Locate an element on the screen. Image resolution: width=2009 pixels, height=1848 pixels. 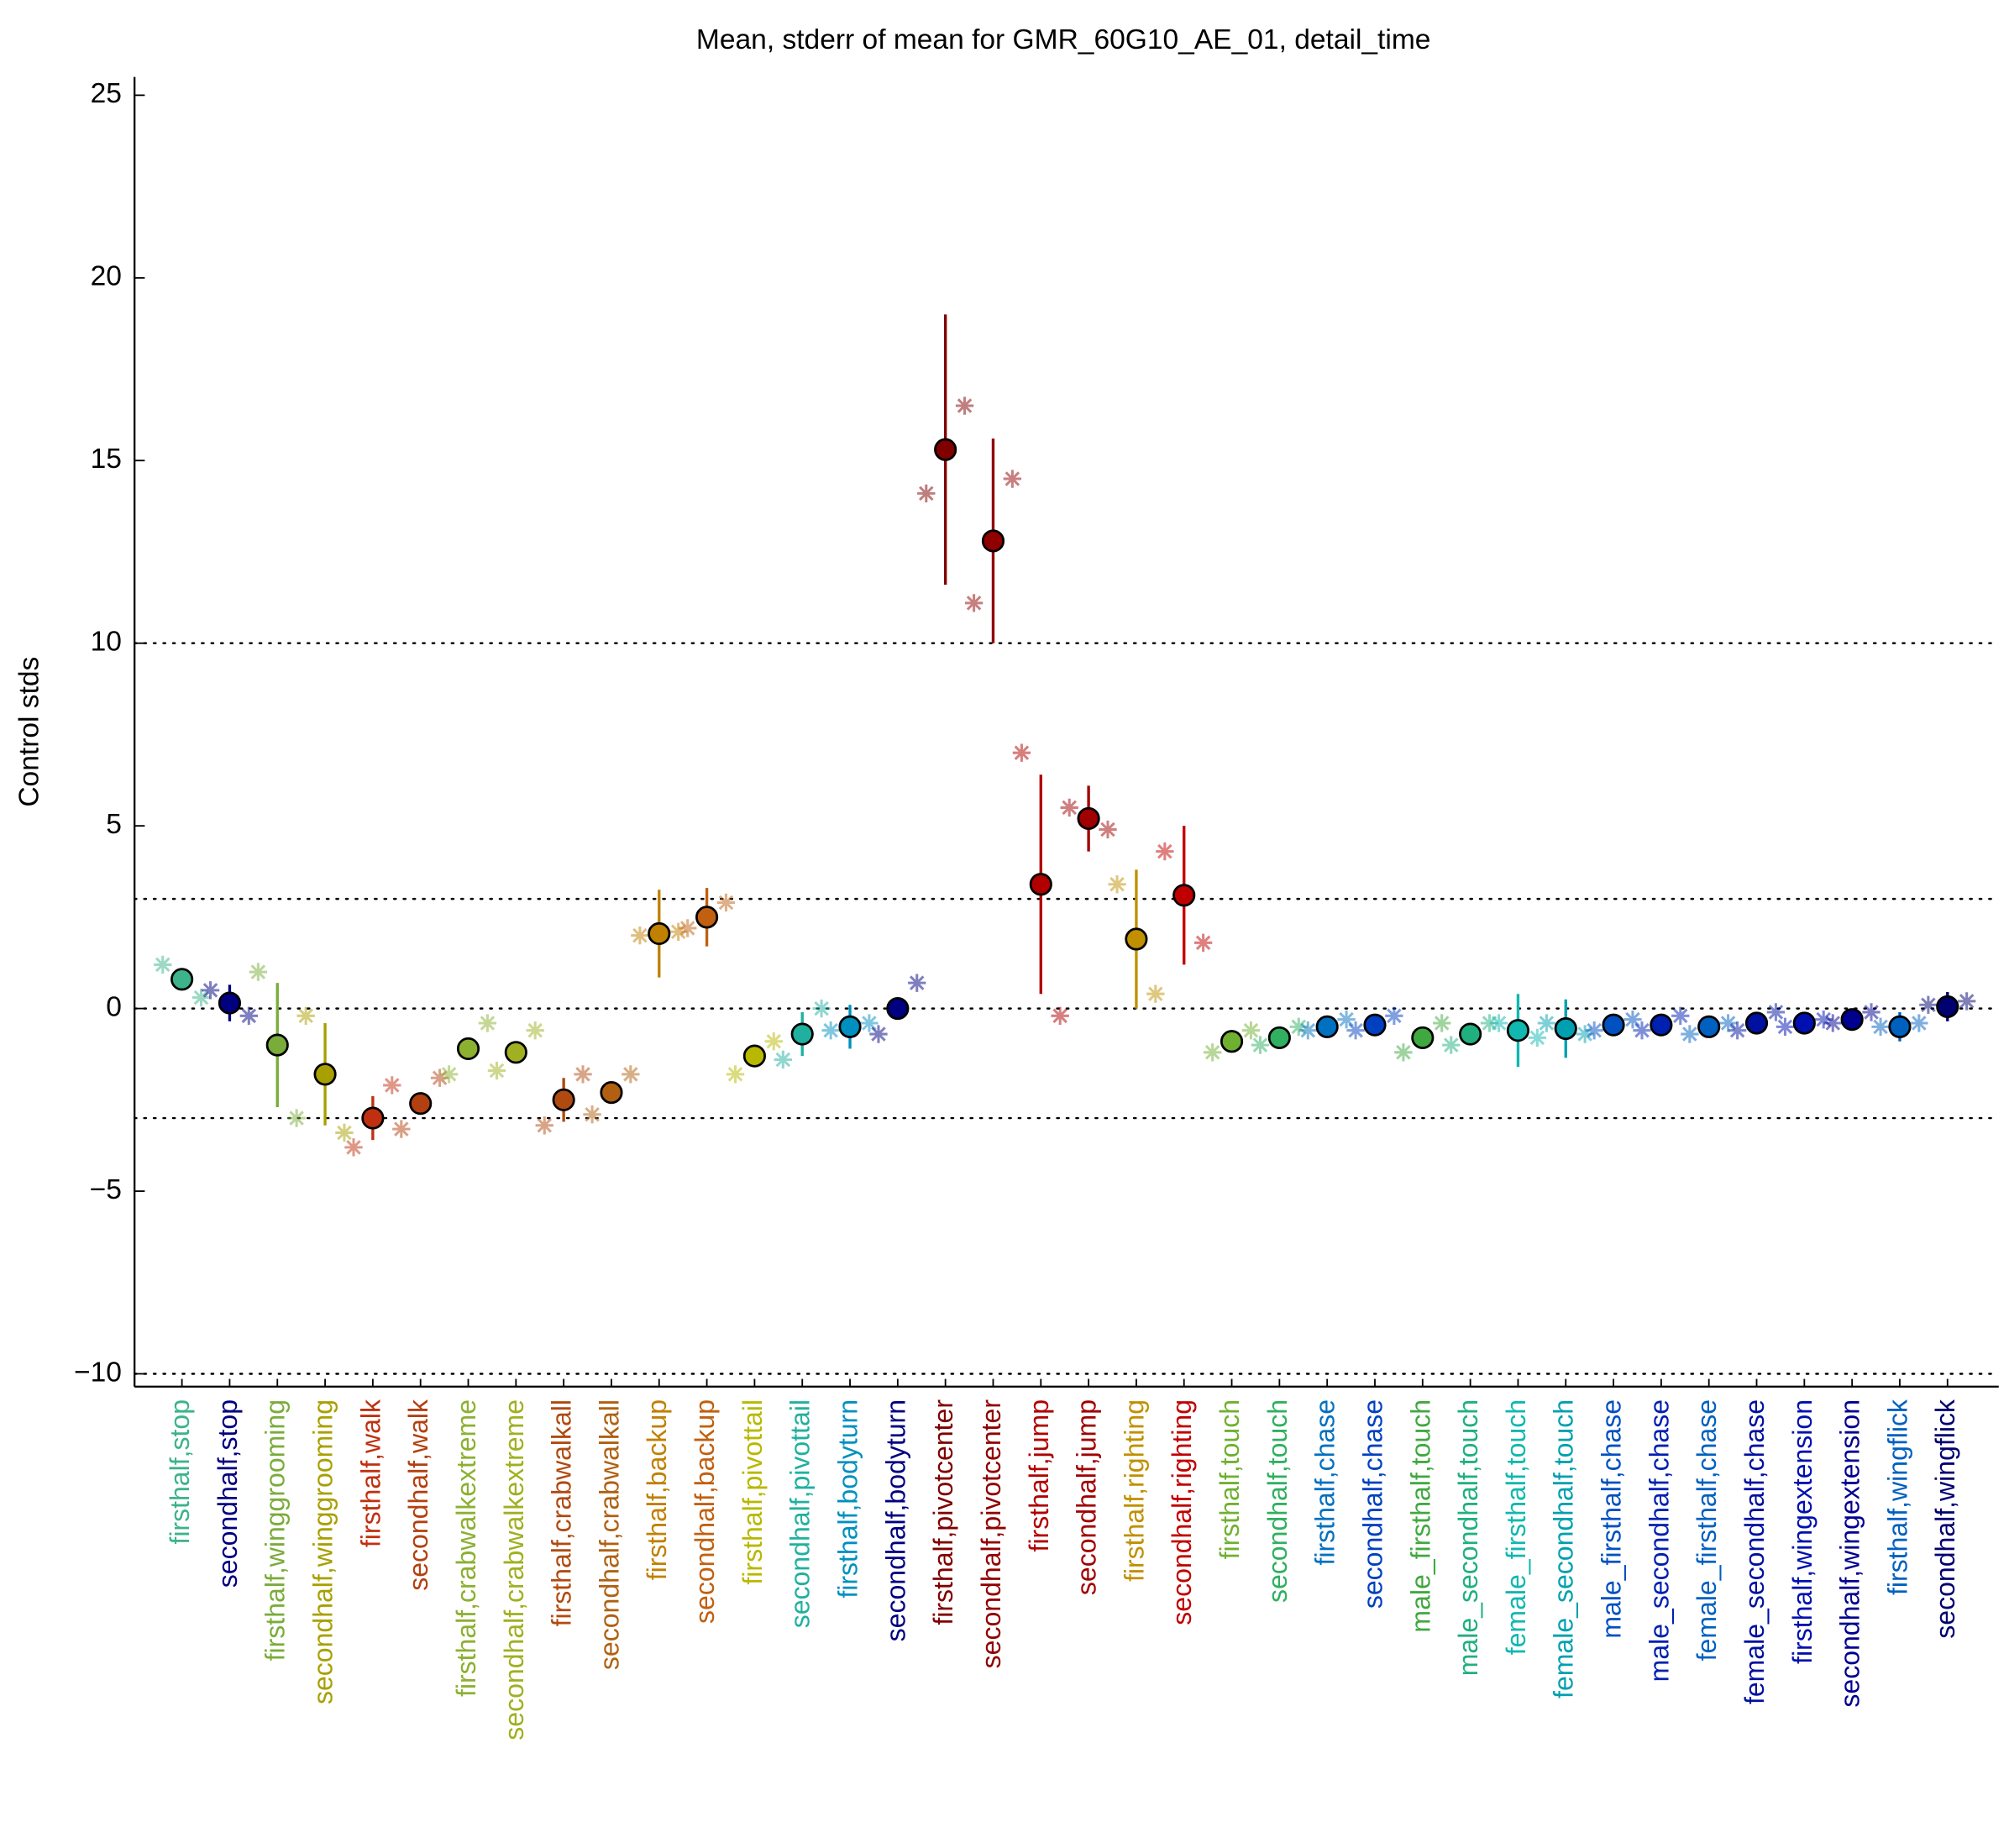
x-tick-label: female_secondhalf,chase is located at coordinates (1754, 1551).